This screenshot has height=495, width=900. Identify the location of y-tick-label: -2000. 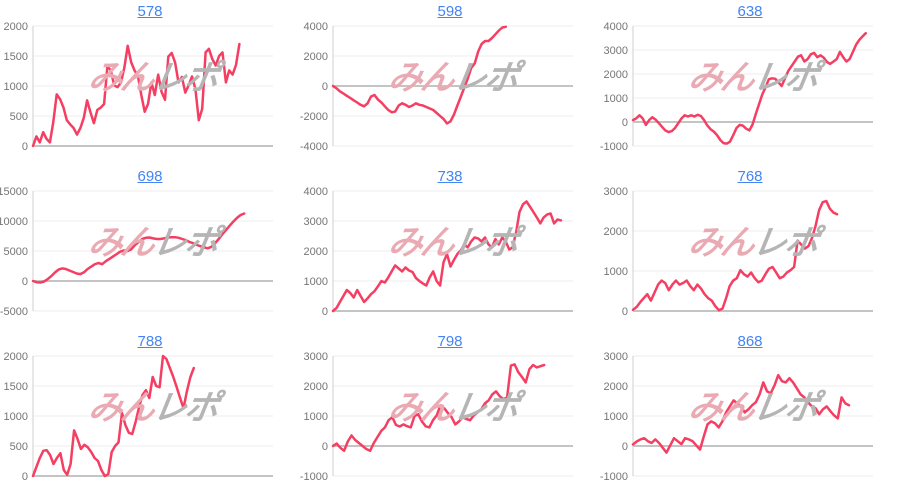
(314, 117).